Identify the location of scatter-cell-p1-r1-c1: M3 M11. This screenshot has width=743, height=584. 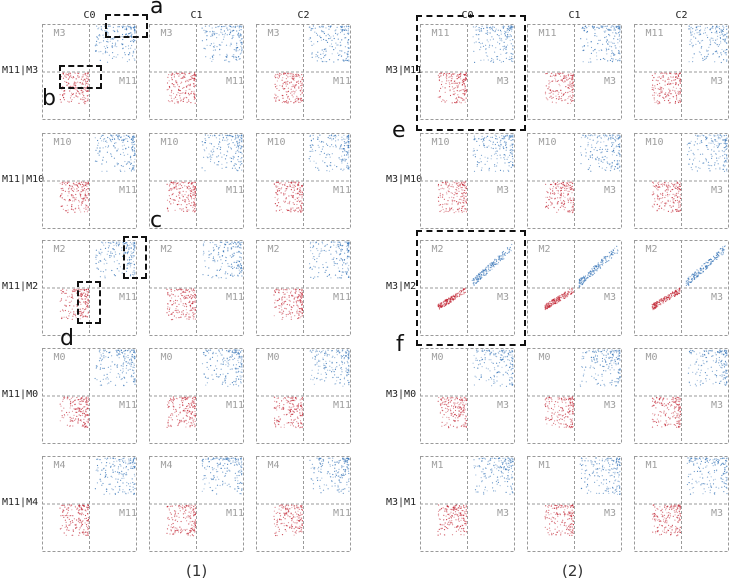
(196, 72).